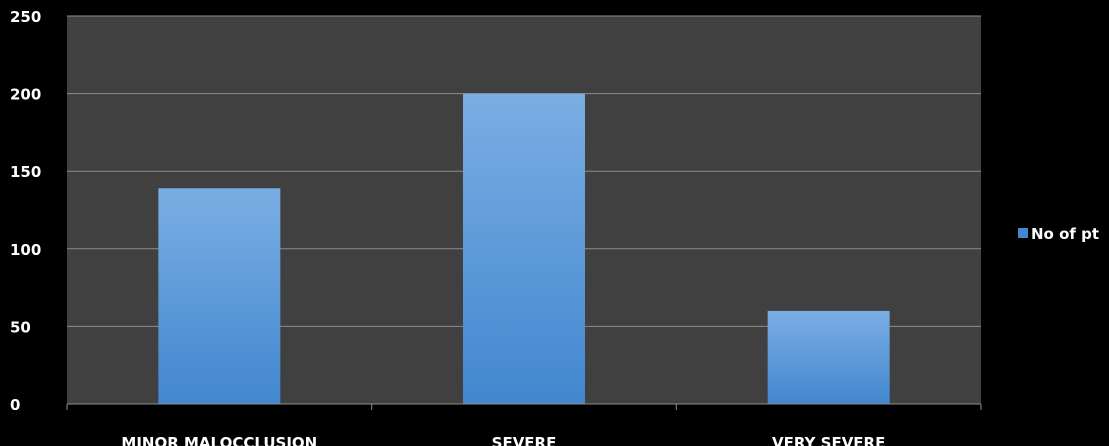 The width and height of the screenshot is (1109, 446). I want to click on legend-swatch-no-of-pt, so click(1023, 233).